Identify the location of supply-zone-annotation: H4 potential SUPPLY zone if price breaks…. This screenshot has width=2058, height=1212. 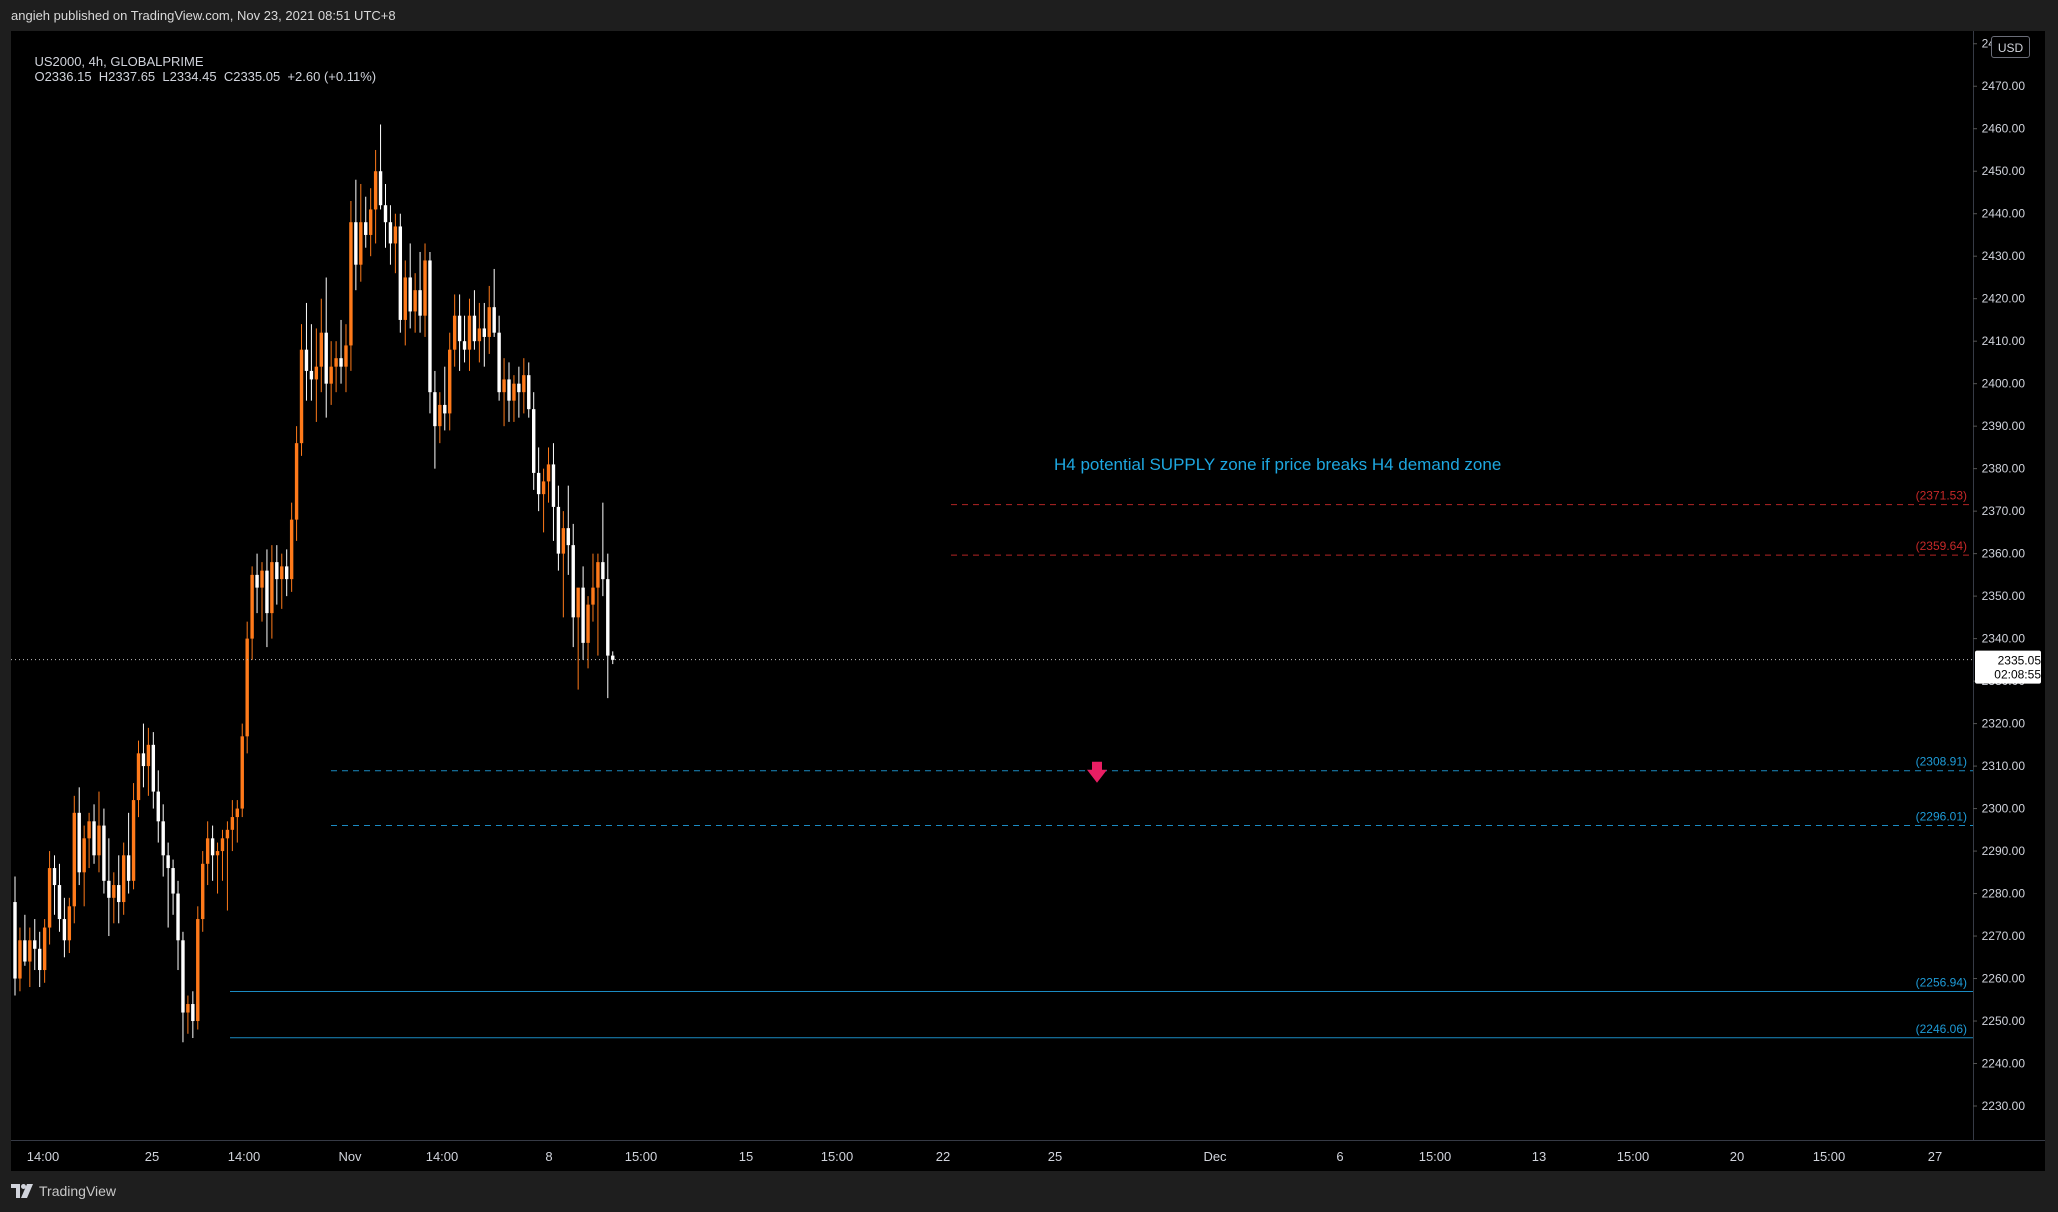
(1277, 464).